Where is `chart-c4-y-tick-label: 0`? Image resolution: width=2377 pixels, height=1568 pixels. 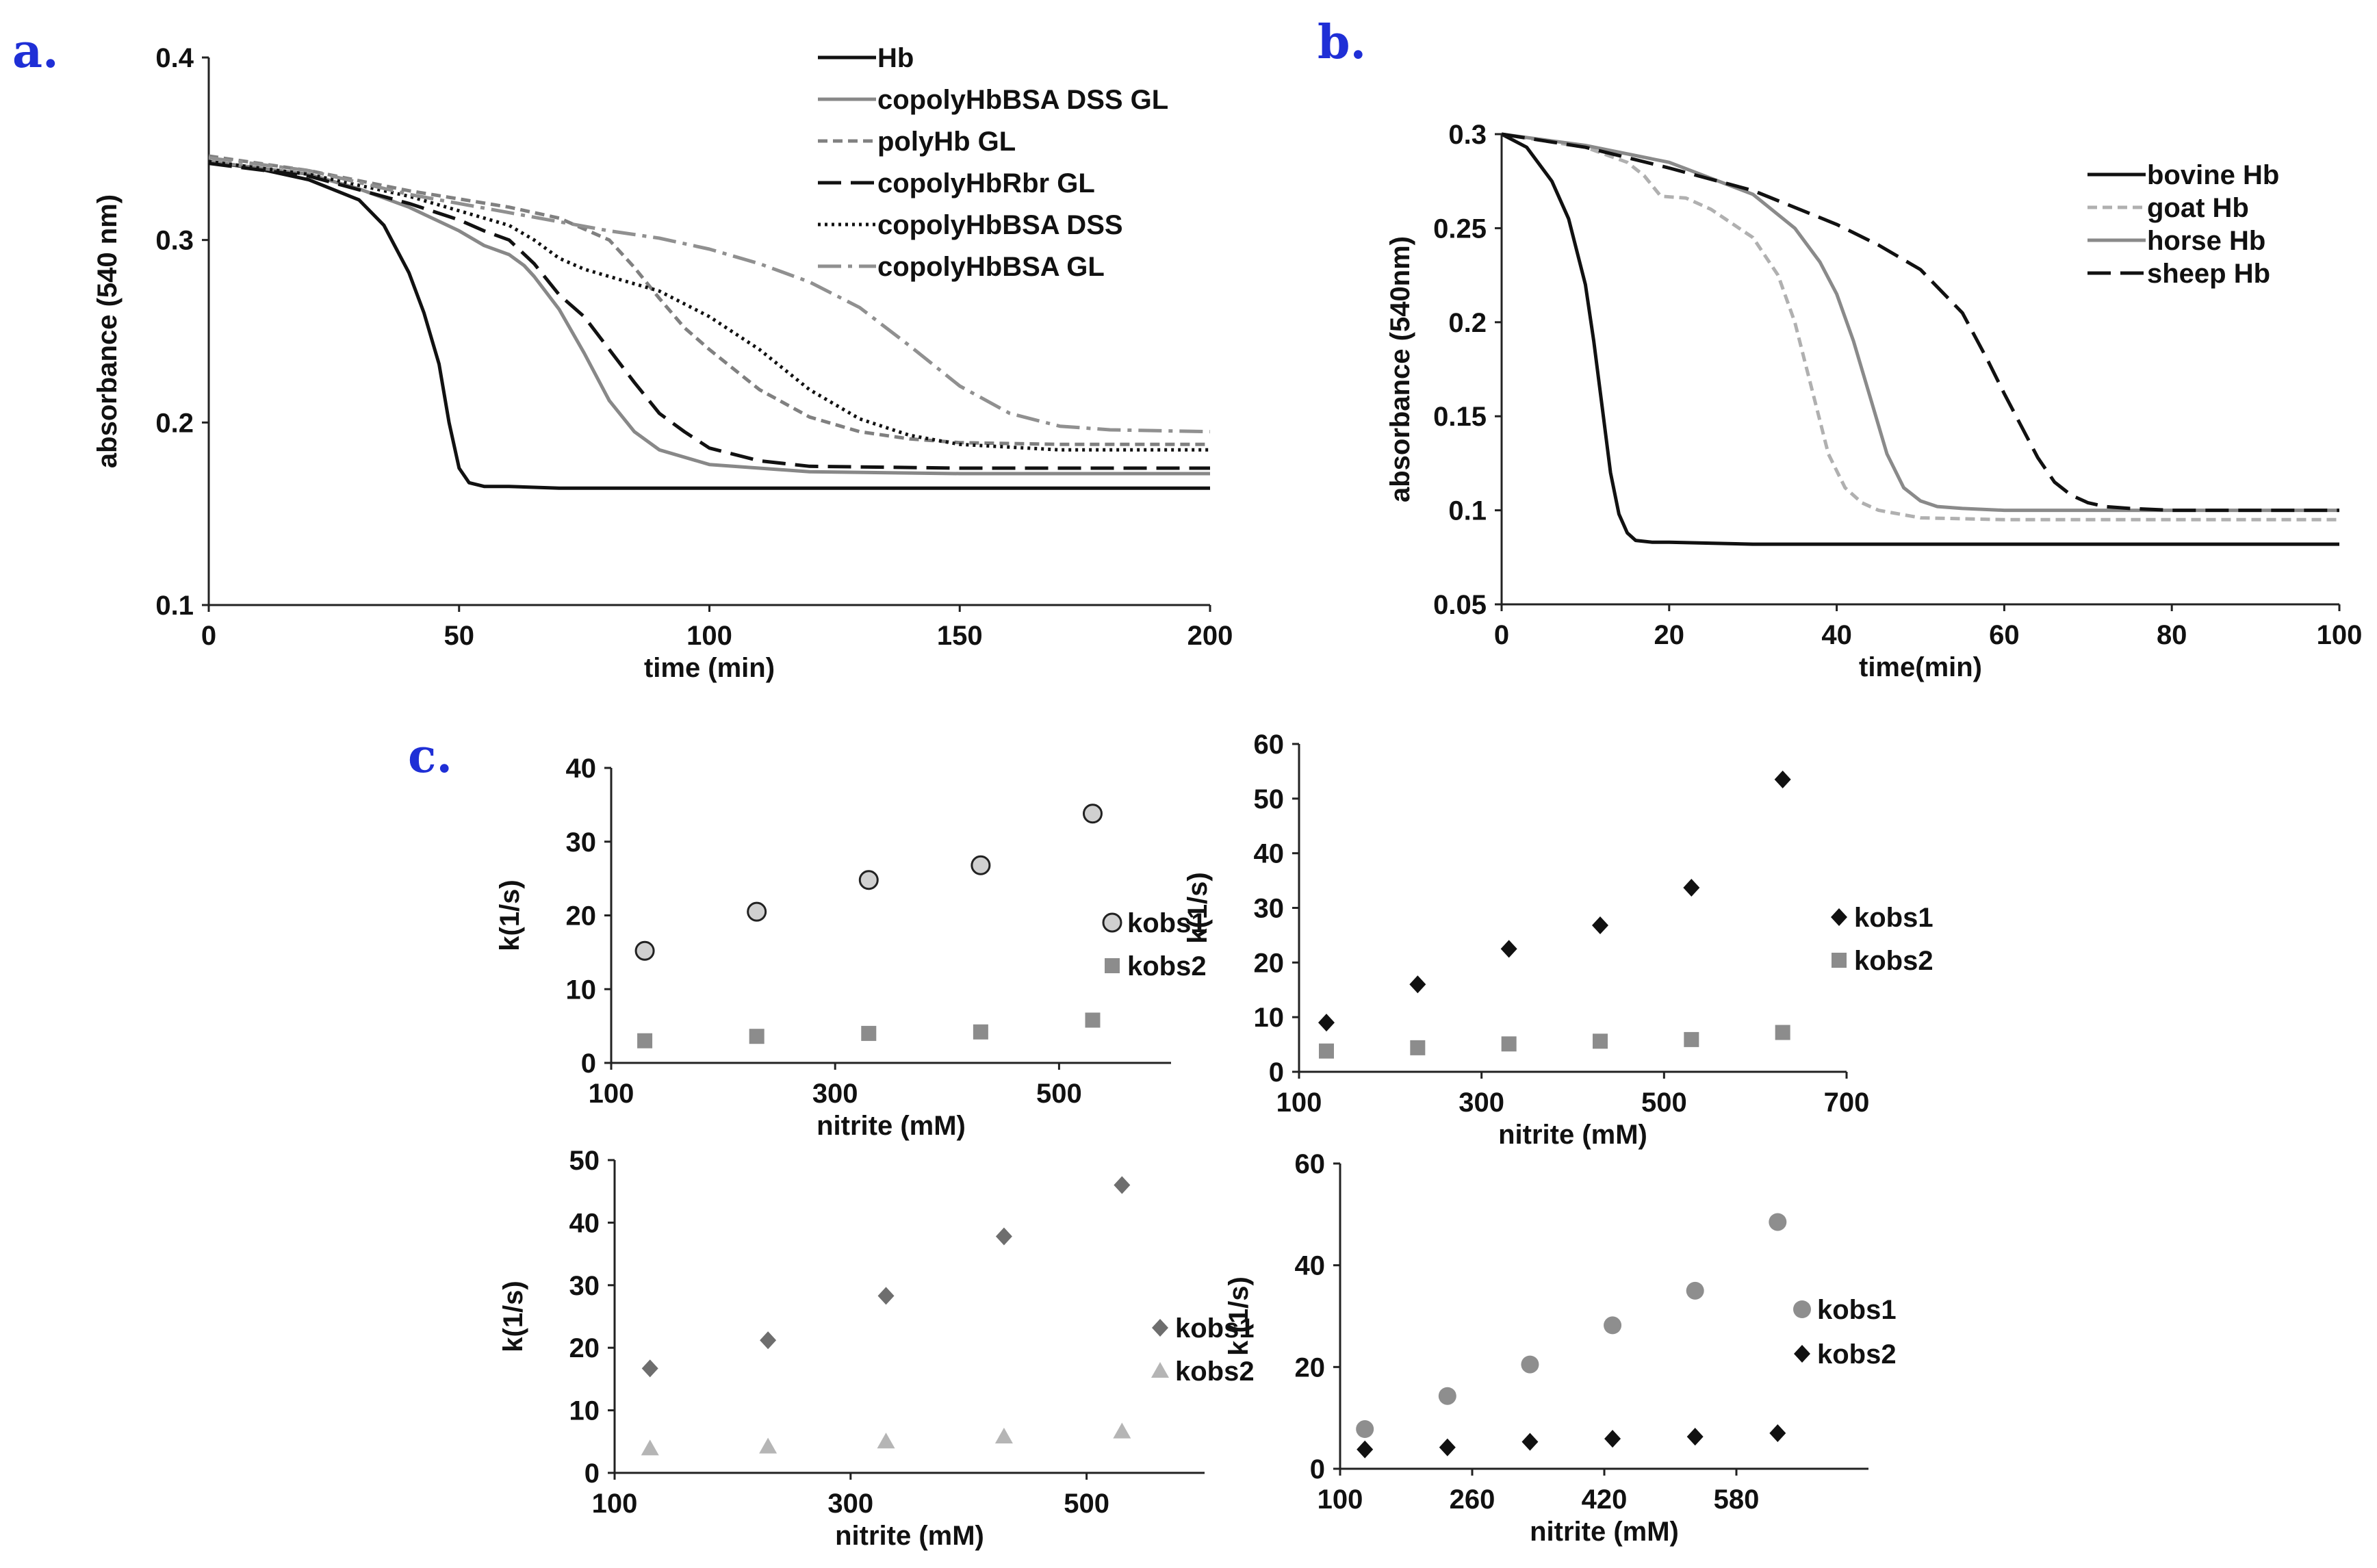
chart-c4-y-tick-label: 0 is located at coordinates (1317, 1469).